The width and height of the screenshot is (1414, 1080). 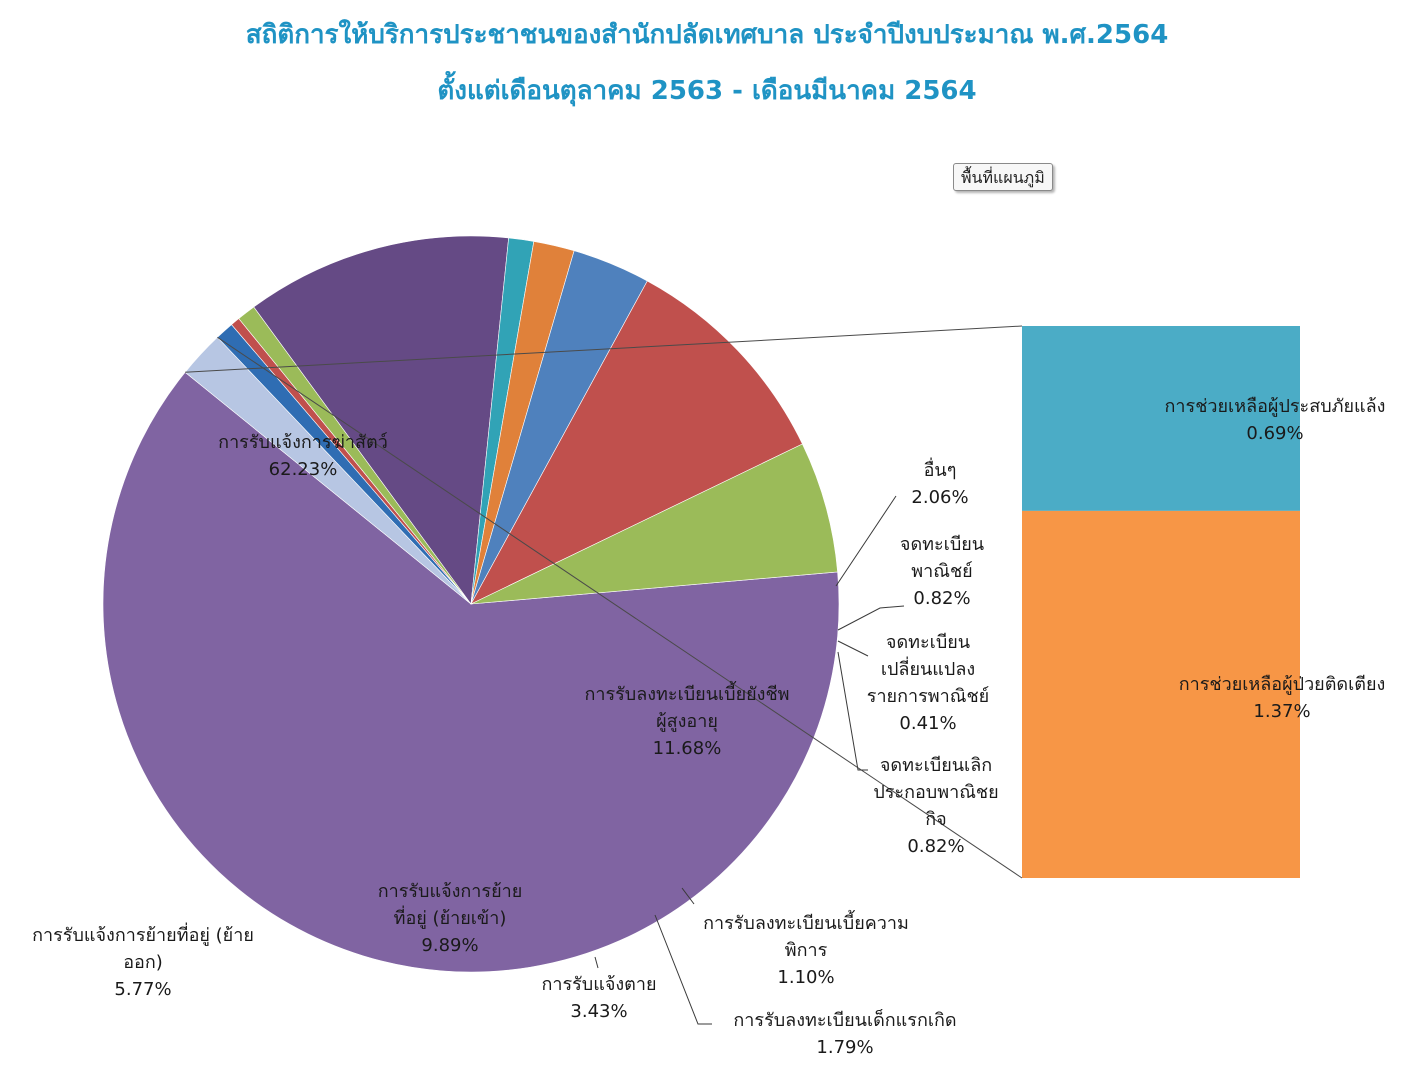 What do you see at coordinates (598, 998) in the screenshot?
I see `pie-slice-9-label: การรับแจ้งตาย 3.43%` at bounding box center [598, 998].